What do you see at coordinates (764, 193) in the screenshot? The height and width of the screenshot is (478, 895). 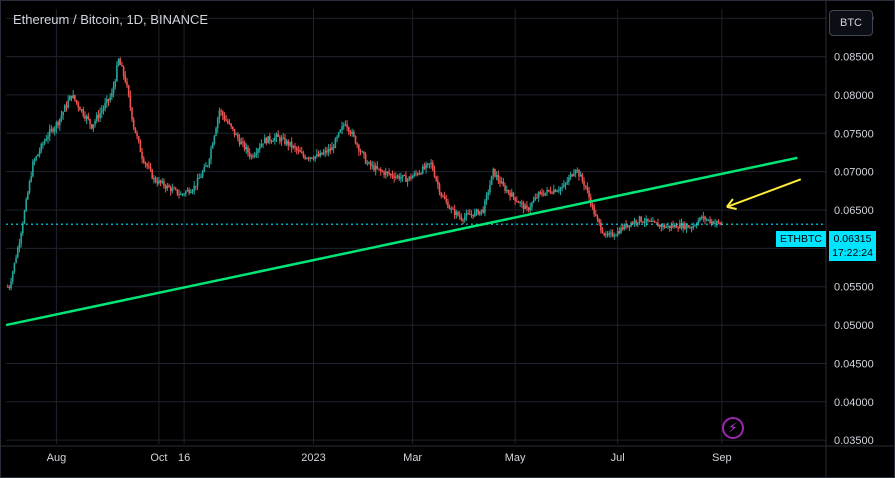 I see `annotation-arrow` at bounding box center [764, 193].